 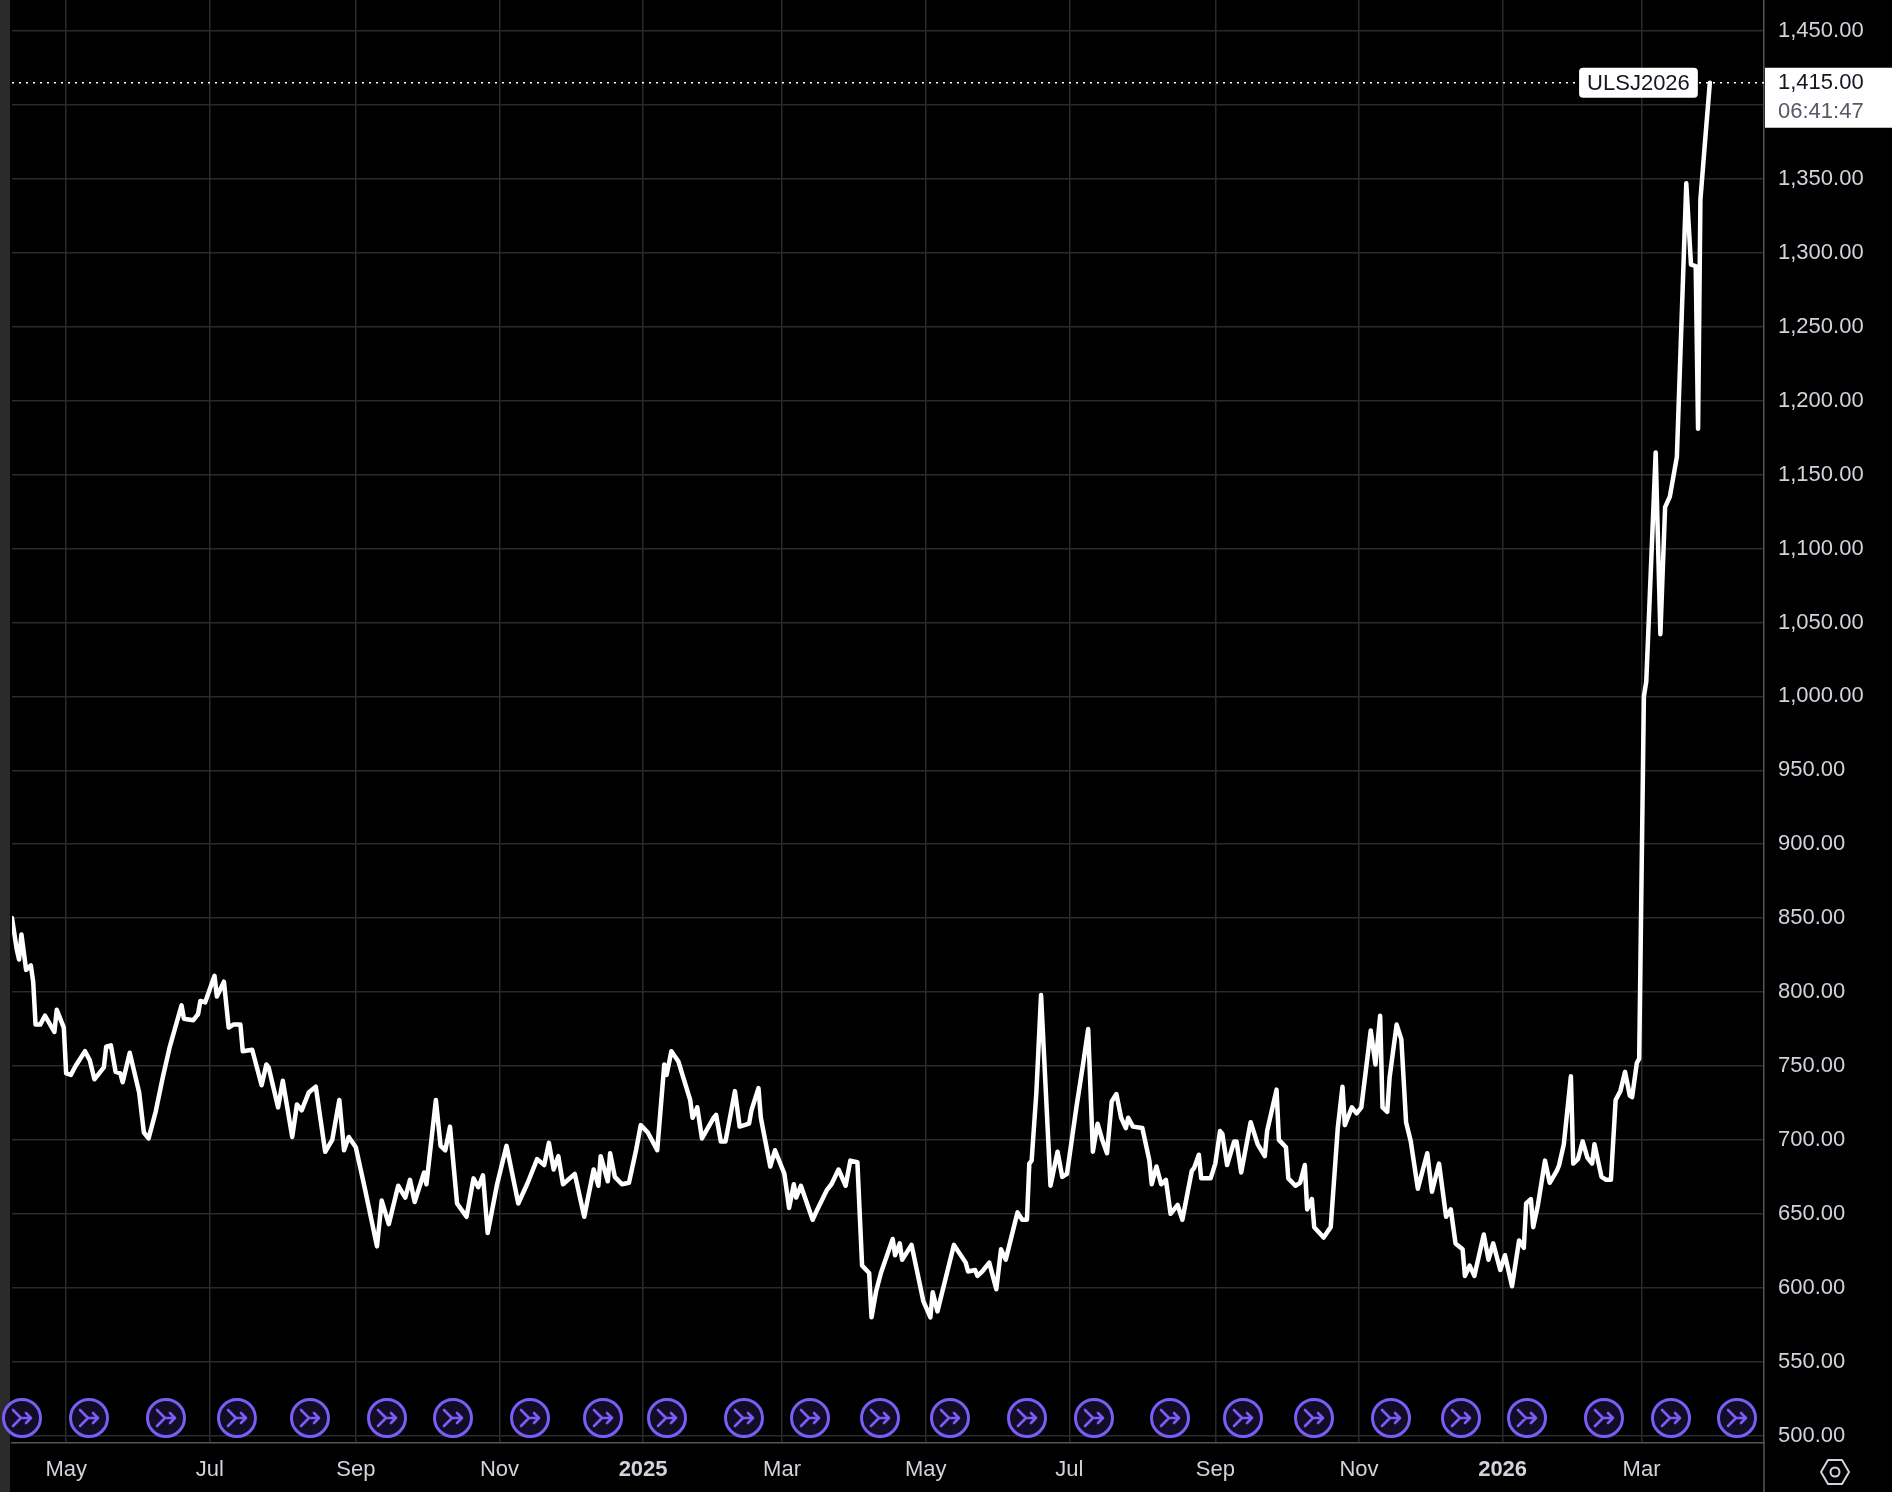 I want to click on y-tick-label: 1,050.00, so click(x=1821, y=621).